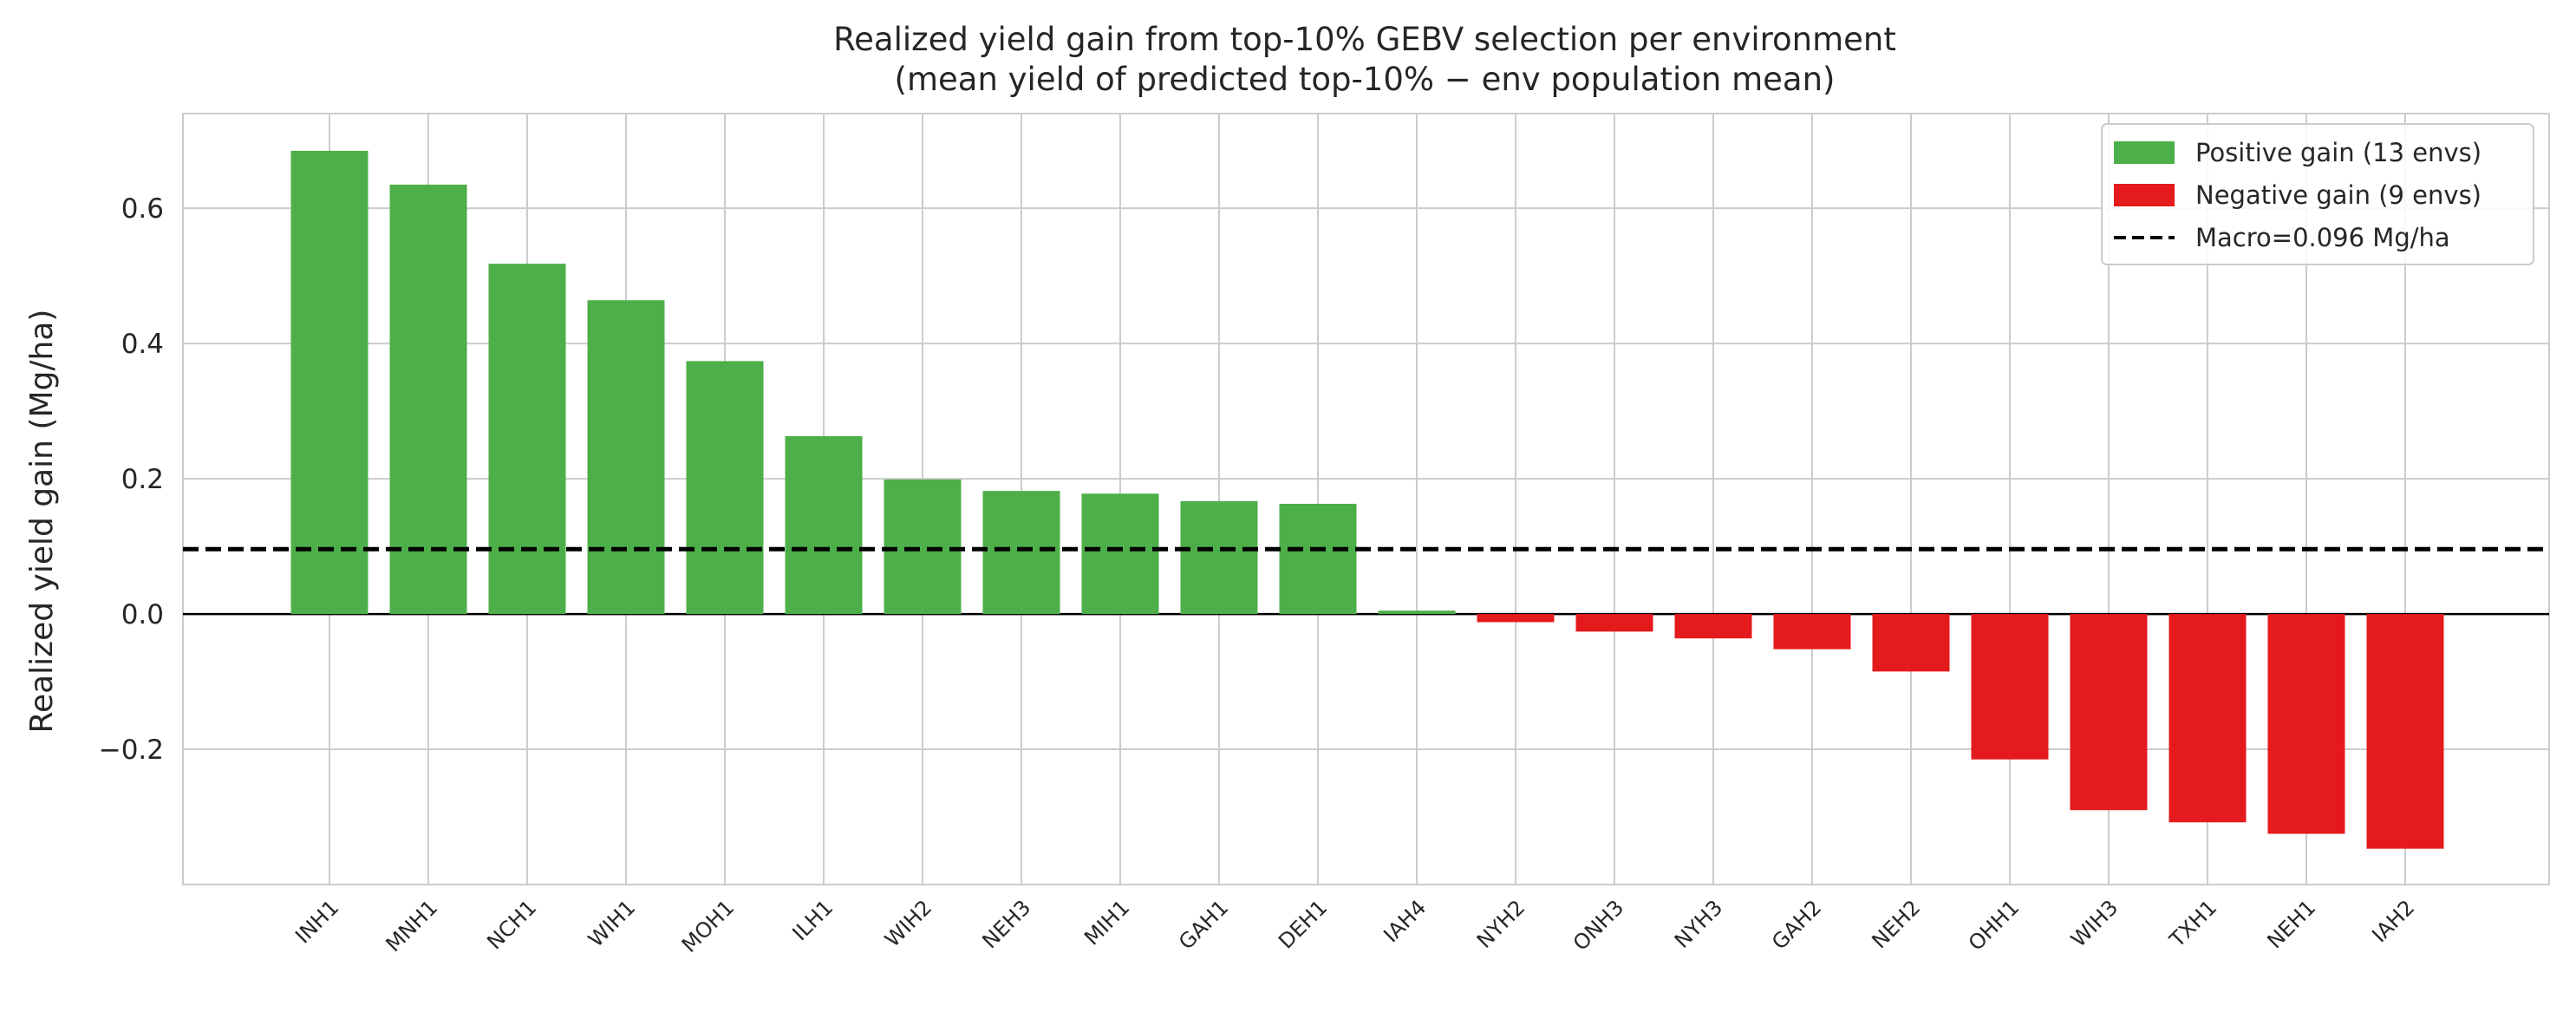 The height and width of the screenshot is (1012, 2576). I want to click on bar-txh1, so click(2207, 718).